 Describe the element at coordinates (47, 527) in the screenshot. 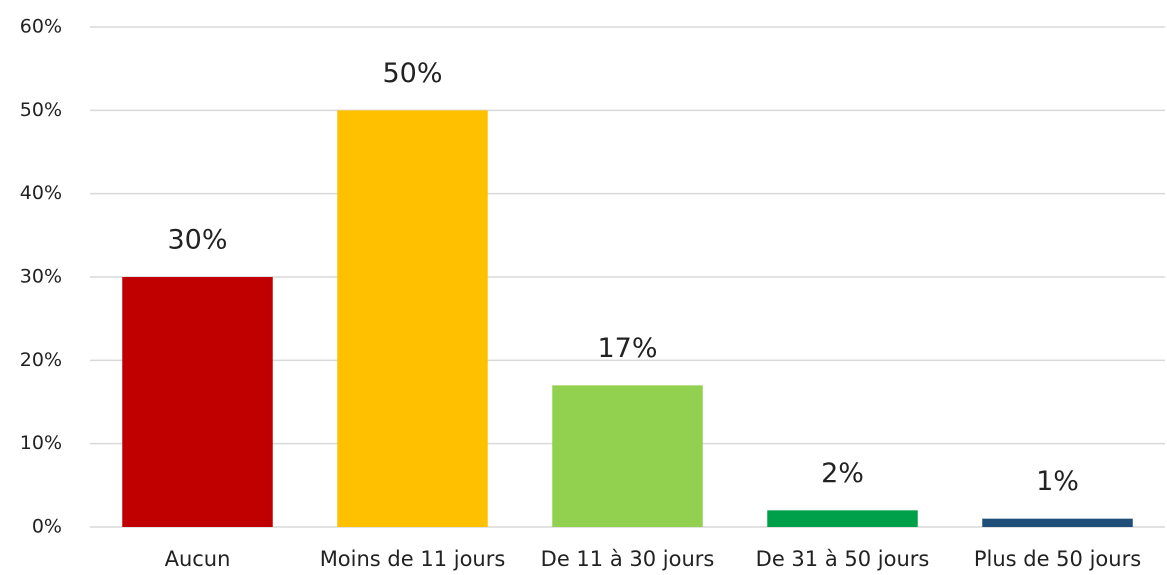

I see `y-tick-label: 0%` at that location.